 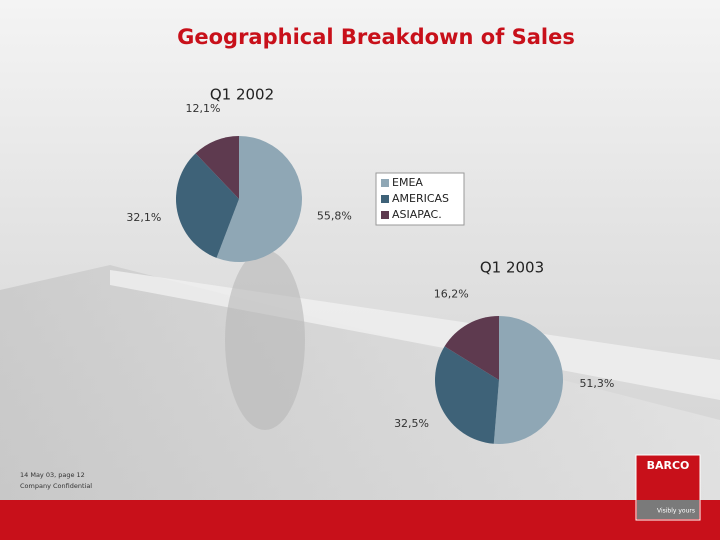 What do you see at coordinates (411, 423) in the screenshot?
I see `data-label: 32,5%` at bounding box center [411, 423].